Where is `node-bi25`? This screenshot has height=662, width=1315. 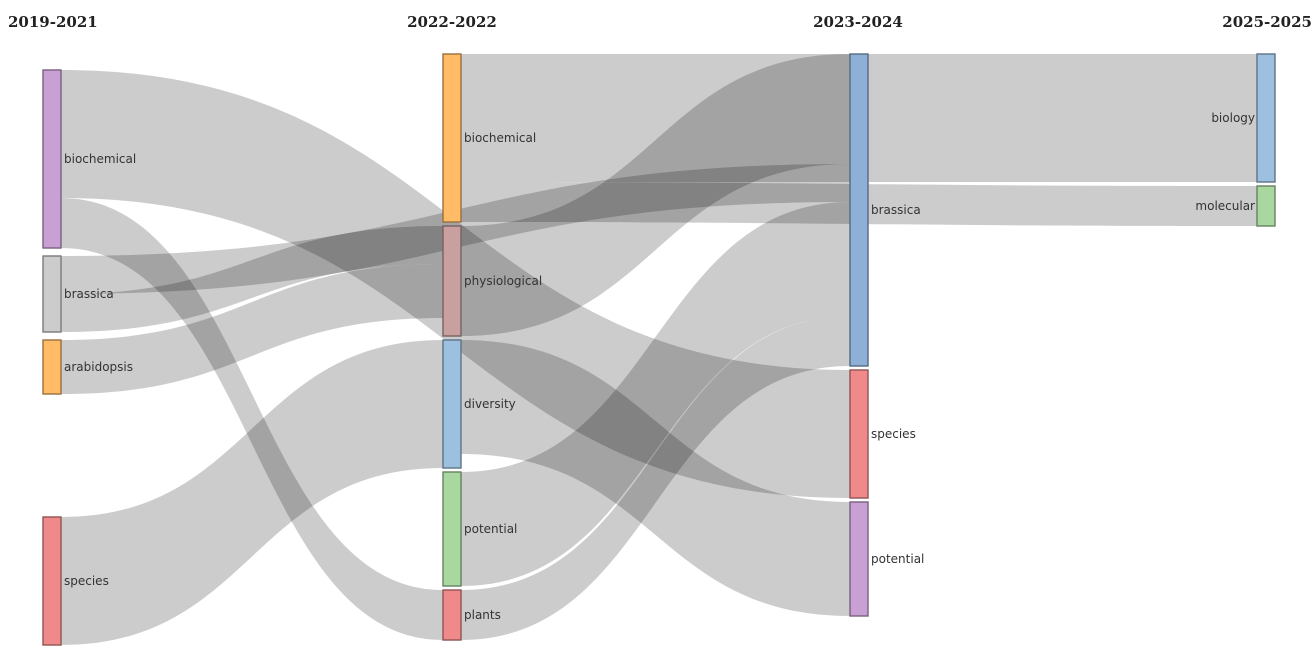 node-bi25 is located at coordinates (1266, 118).